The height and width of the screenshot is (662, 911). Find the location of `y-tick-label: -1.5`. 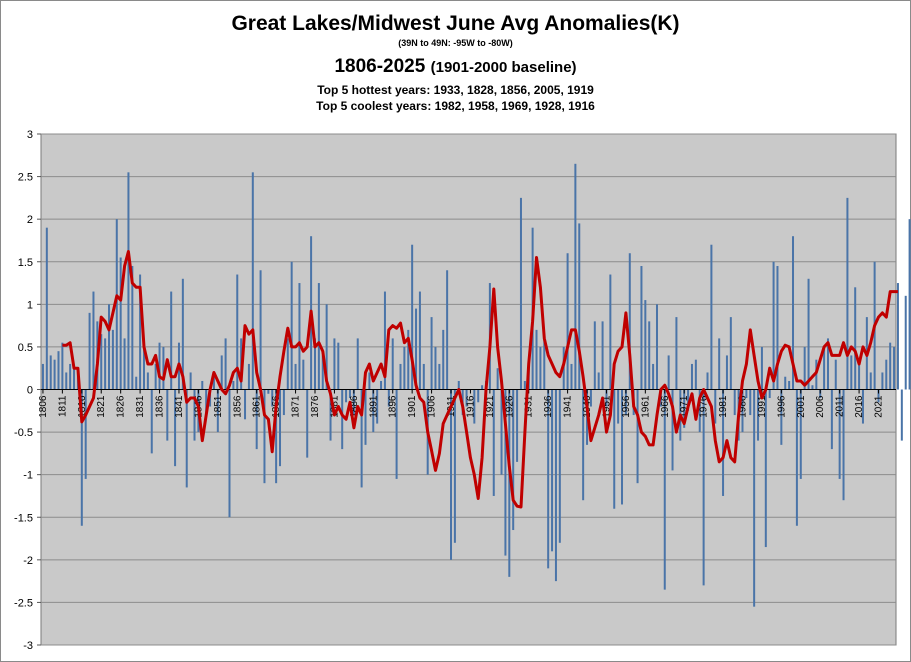

y-tick-label: -1.5 is located at coordinates (23, 518).